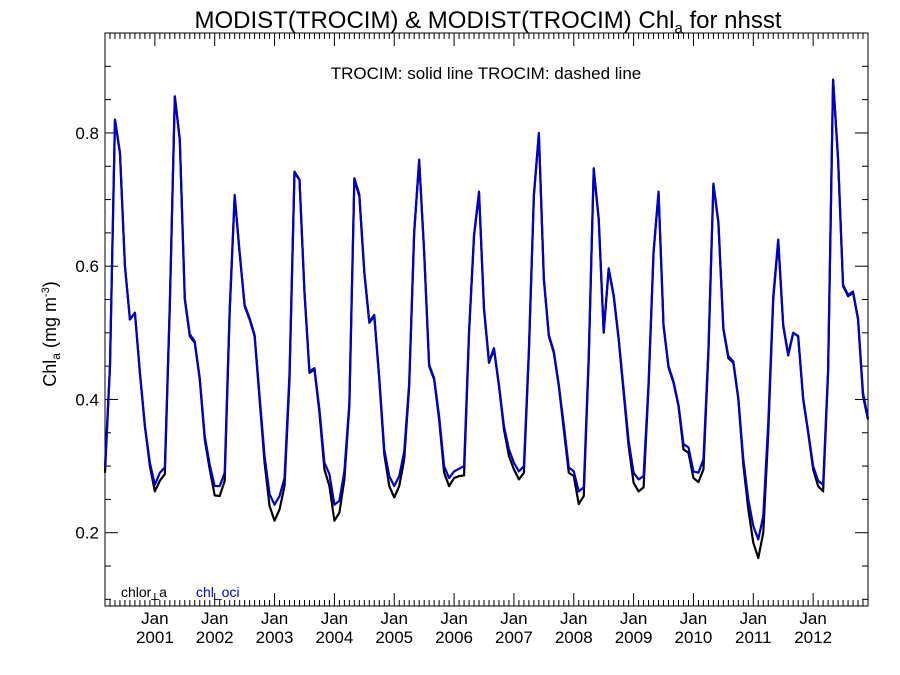 The height and width of the screenshot is (675, 900). Describe the element at coordinates (694, 637) in the screenshot. I see `x-tick-label-year: 2010` at that location.